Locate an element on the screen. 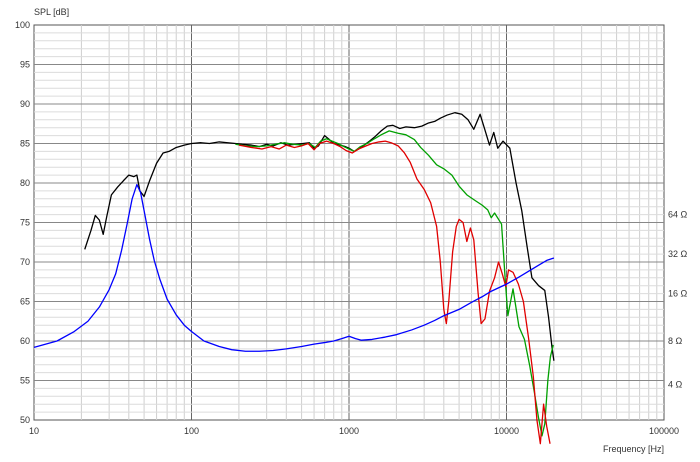 The image size is (700, 462). impedance-tick-labels: 64 Ω 32 Ω 16 Ω 8 Ω 4 Ω is located at coordinates (678, 300).